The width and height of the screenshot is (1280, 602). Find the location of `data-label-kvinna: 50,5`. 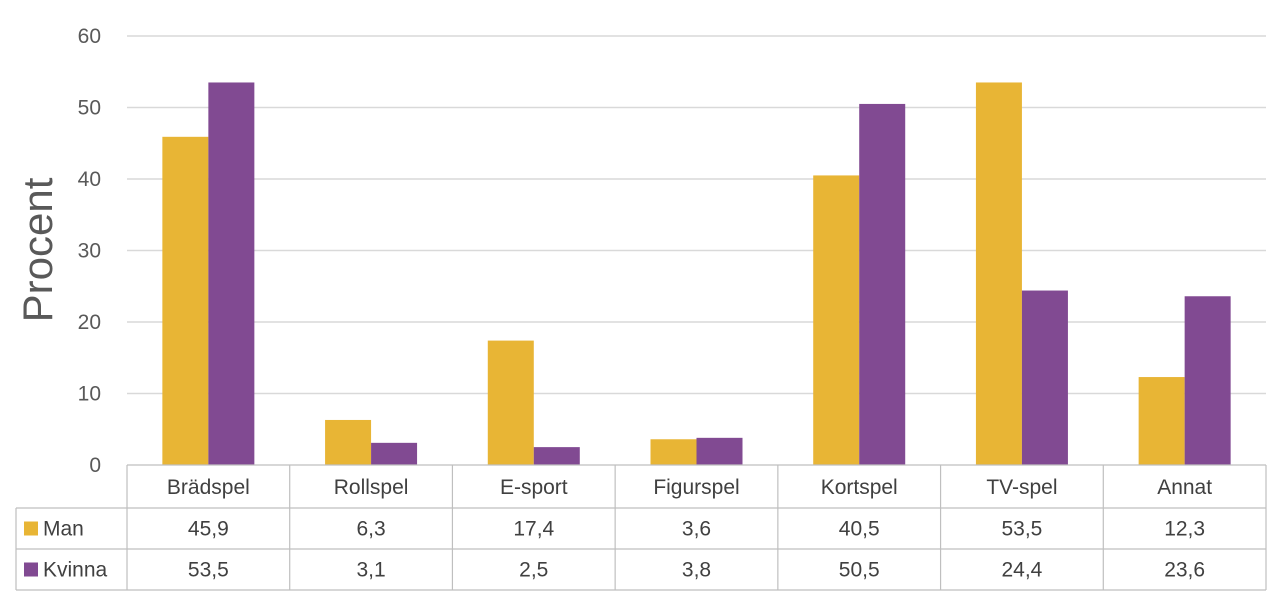

data-label-kvinna: 50,5 is located at coordinates (859, 570).